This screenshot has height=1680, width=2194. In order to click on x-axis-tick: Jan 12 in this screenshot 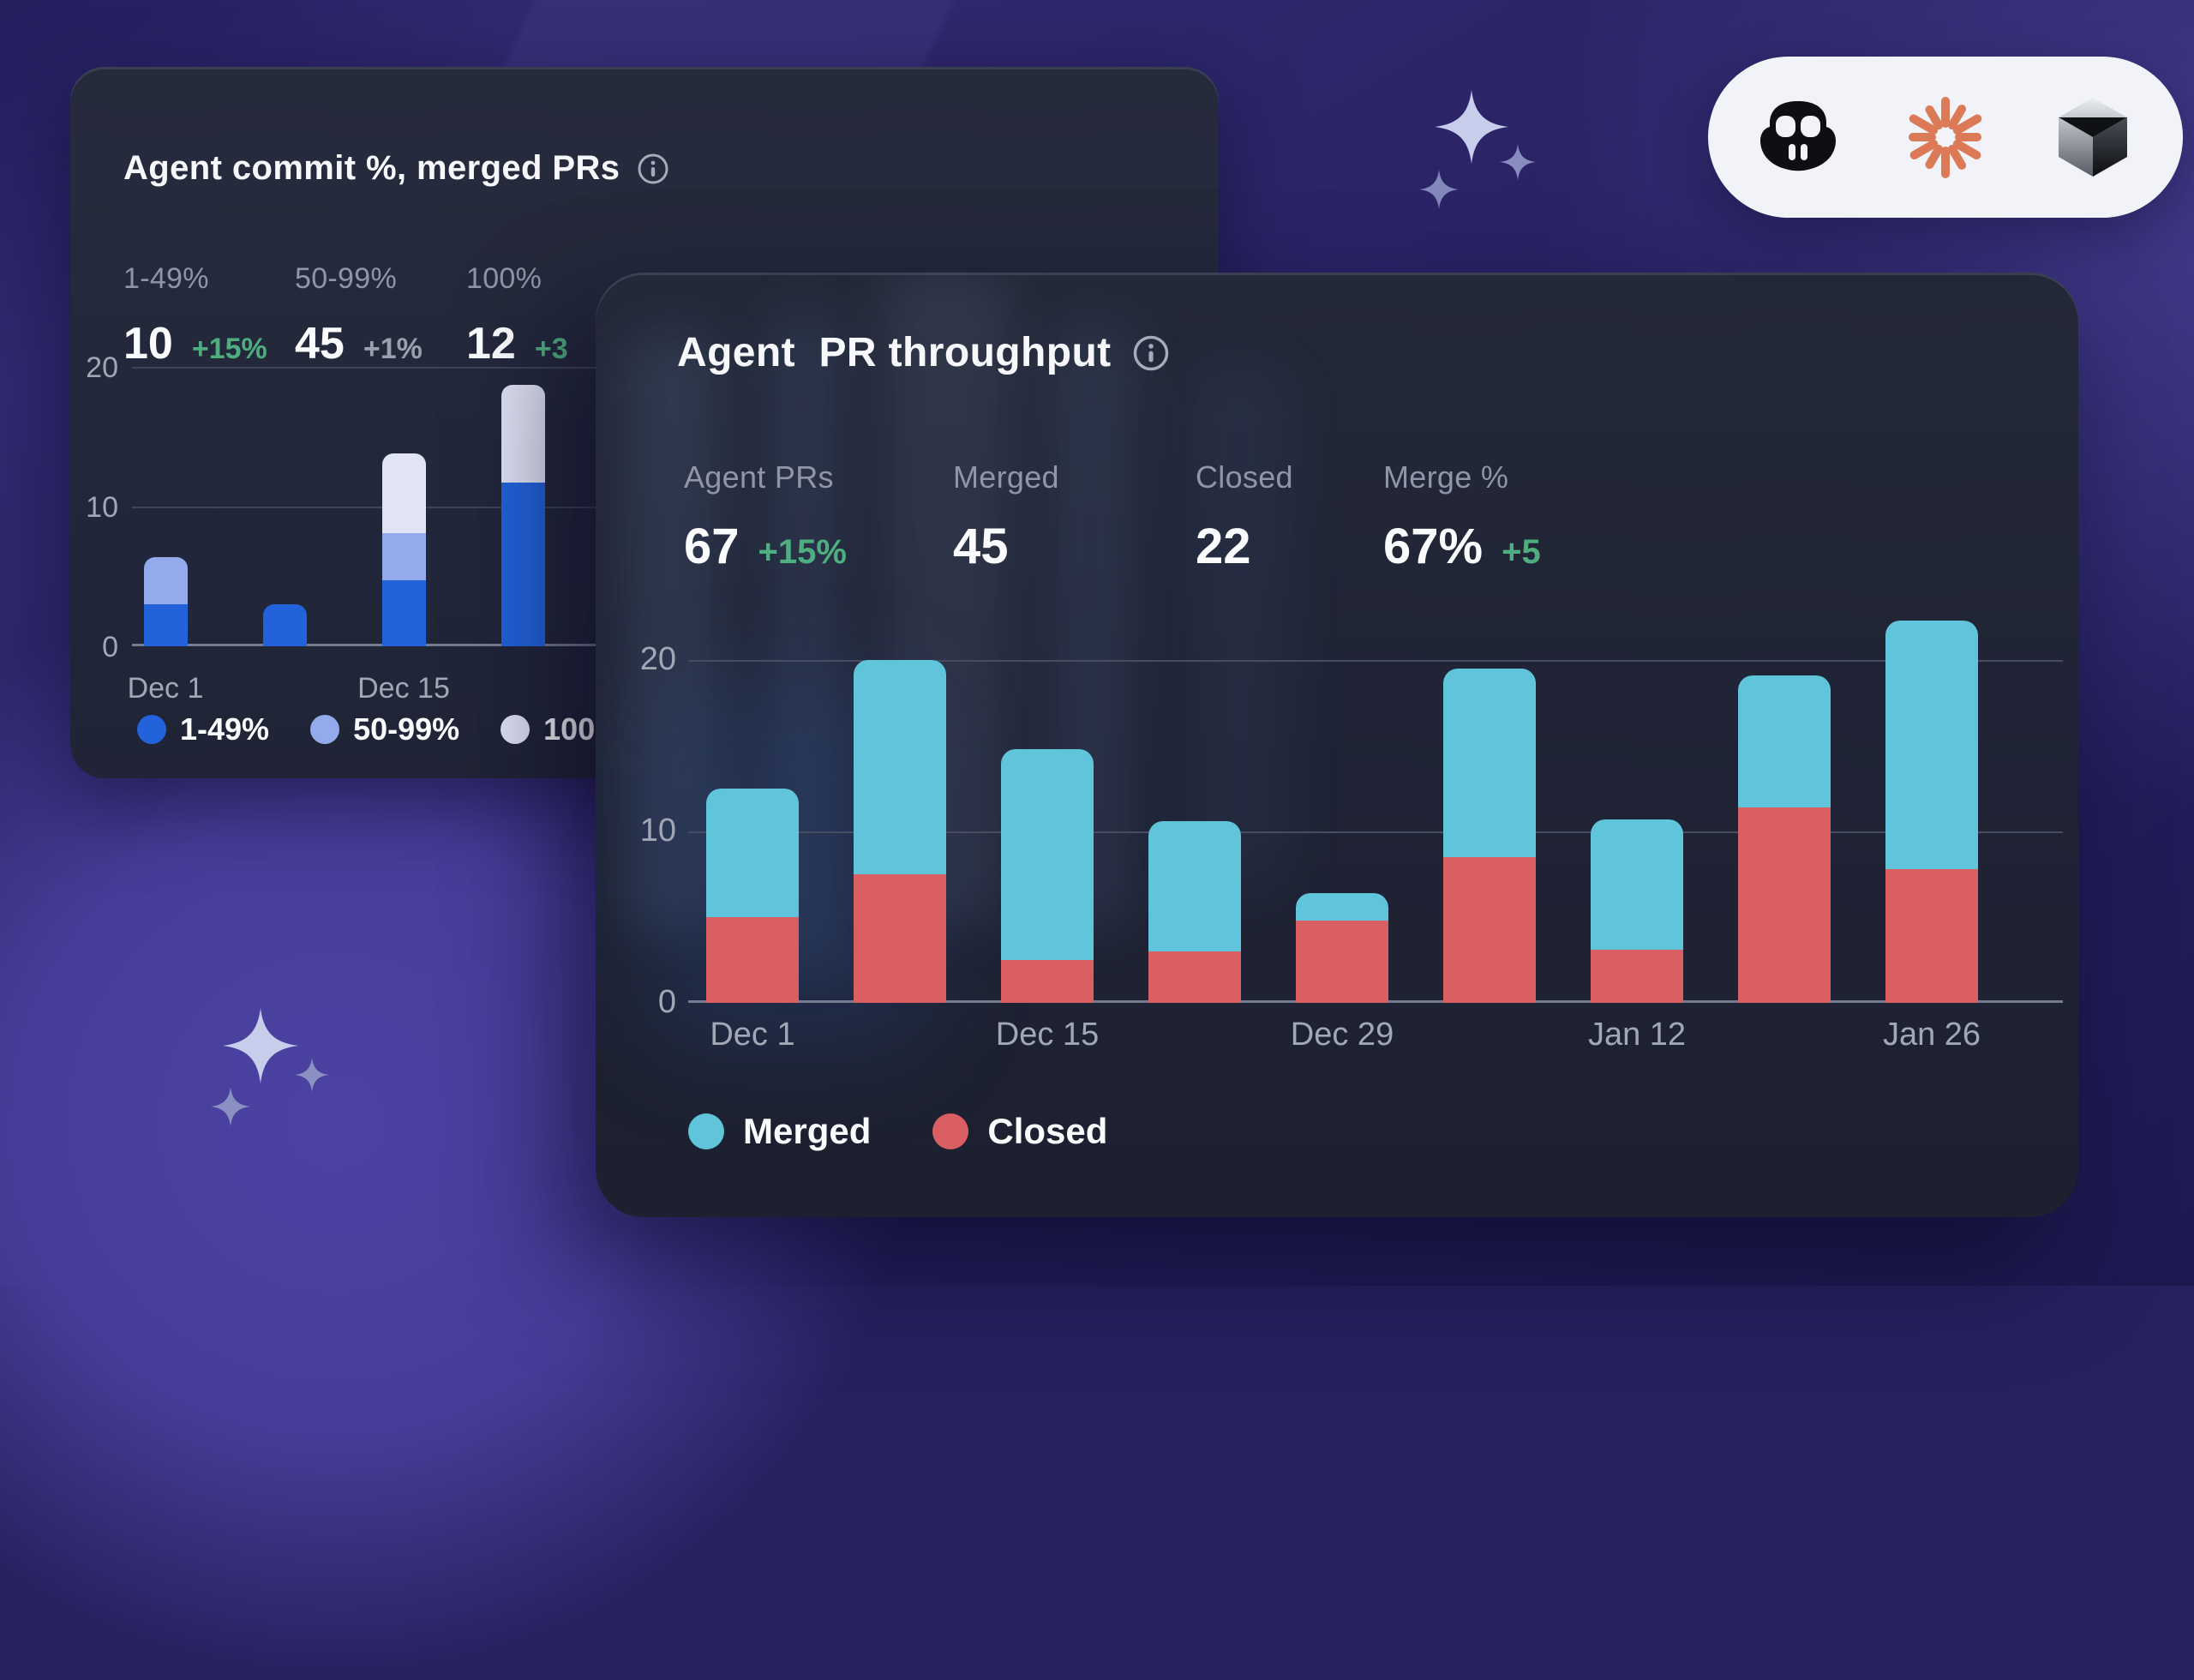, I will do `click(1637, 1035)`.